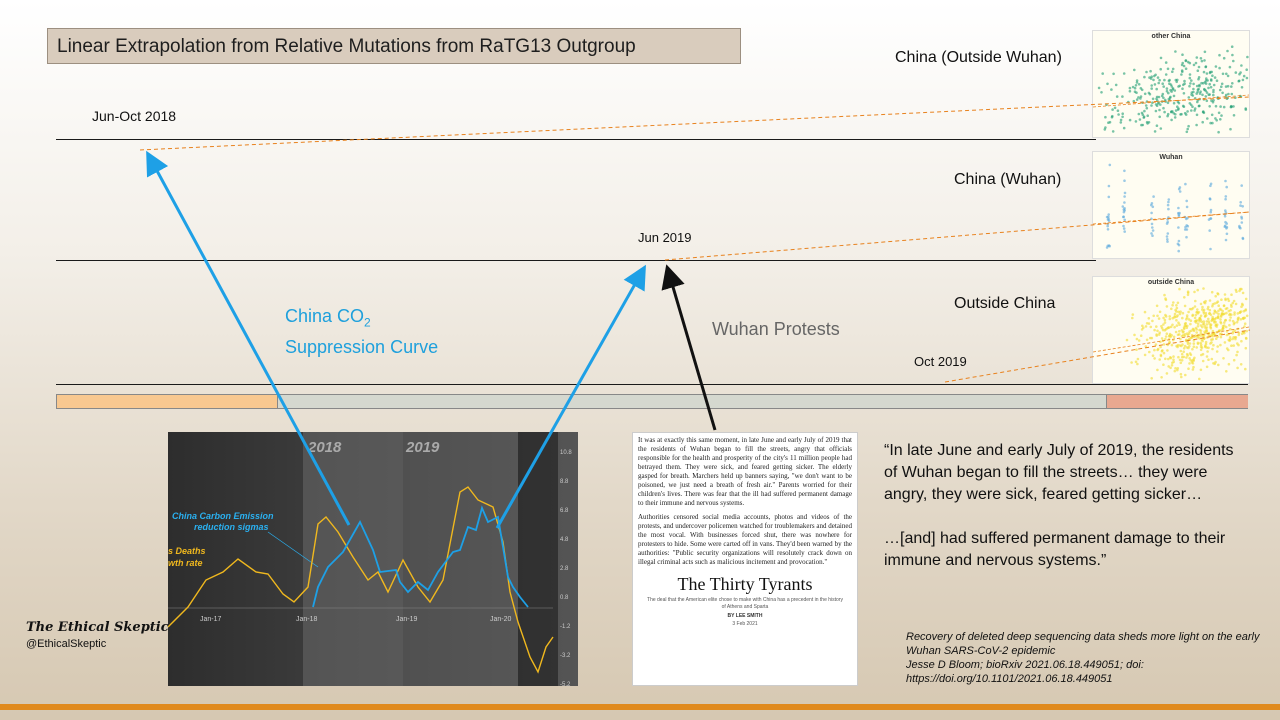  What do you see at coordinates (231, 527) in the screenshot?
I see `series-label-co2-b: reduction sigmas` at bounding box center [231, 527].